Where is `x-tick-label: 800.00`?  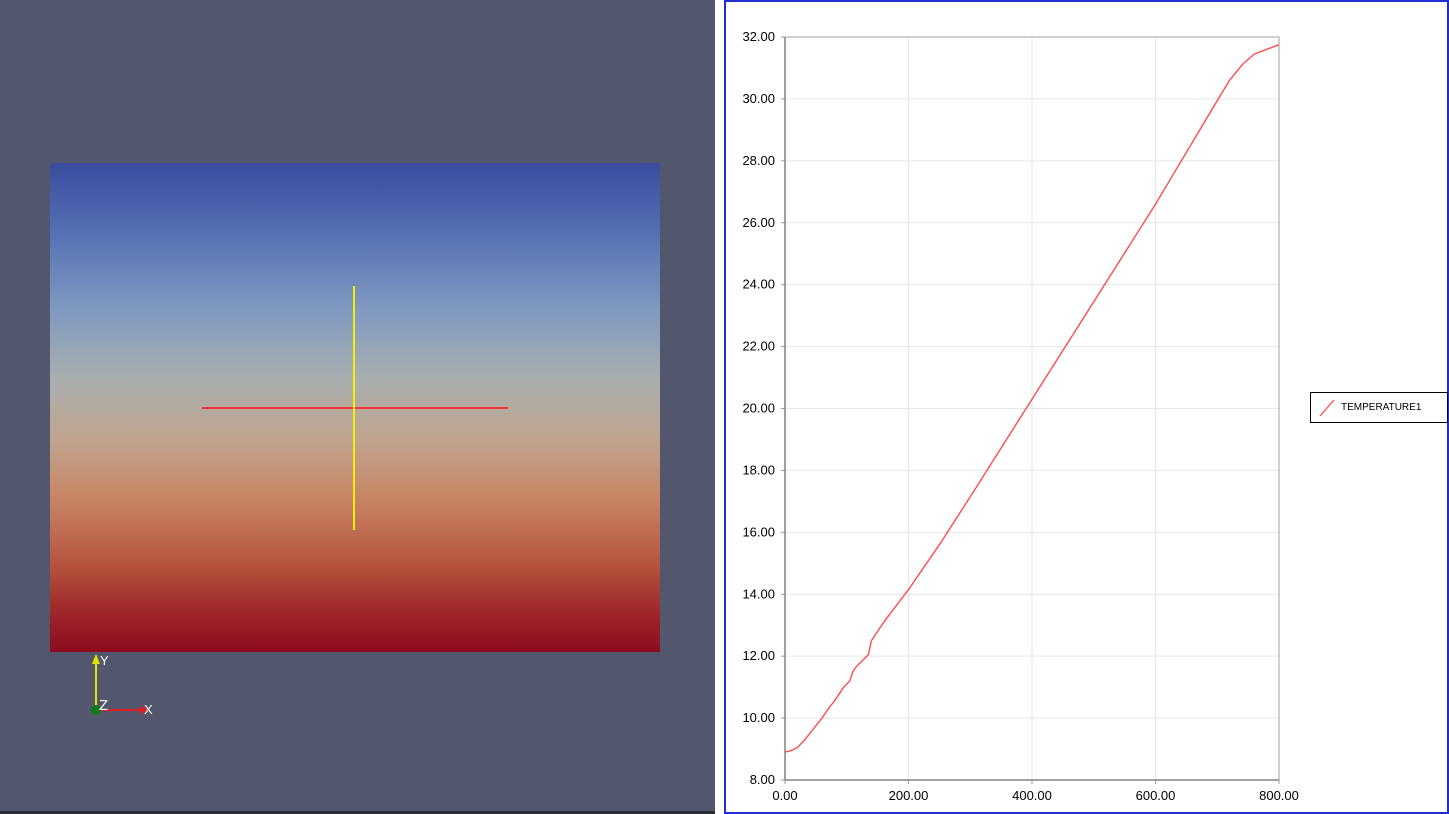
x-tick-label: 800.00 is located at coordinates (1279, 795).